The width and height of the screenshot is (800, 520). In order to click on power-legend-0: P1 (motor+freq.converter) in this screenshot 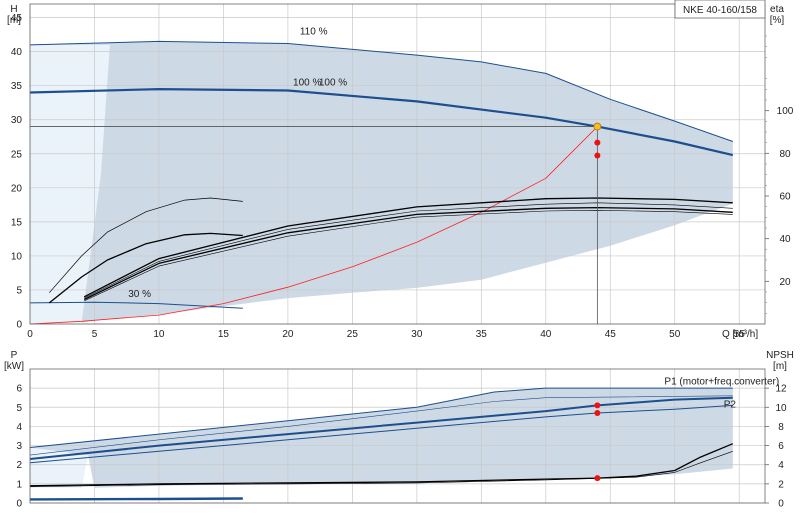, I will do `click(721, 381)`.